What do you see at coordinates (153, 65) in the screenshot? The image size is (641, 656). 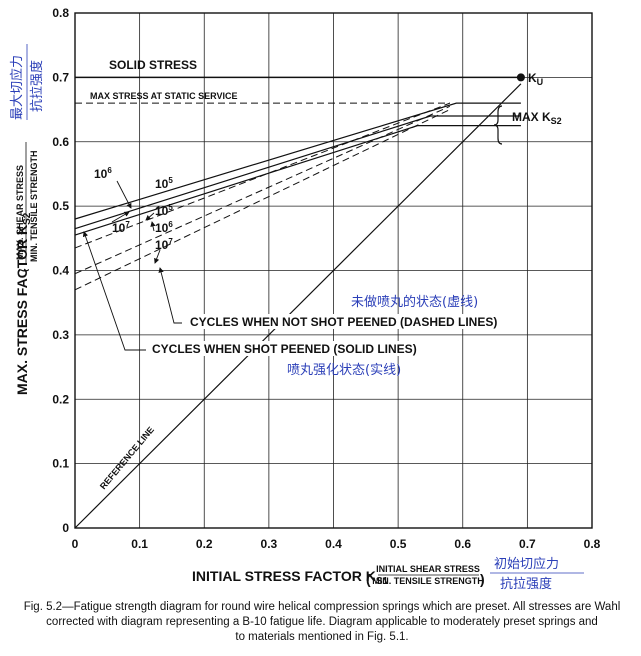 I see `solid-stress-label: SOLID STRESS` at bounding box center [153, 65].